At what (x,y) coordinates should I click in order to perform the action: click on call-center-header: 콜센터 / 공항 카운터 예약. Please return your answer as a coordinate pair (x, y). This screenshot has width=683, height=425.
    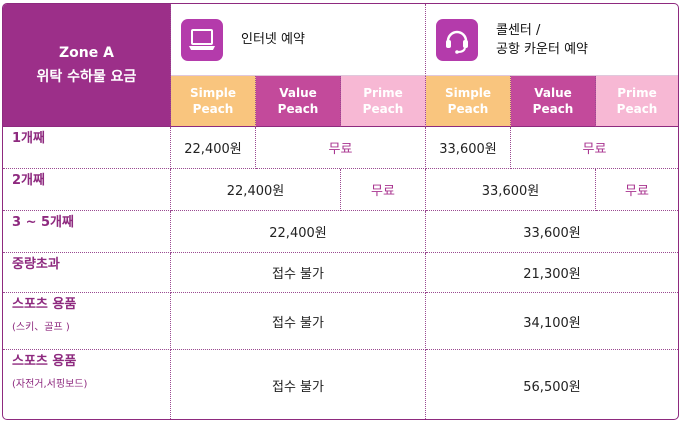
    Looking at the image, I should click on (552, 40).